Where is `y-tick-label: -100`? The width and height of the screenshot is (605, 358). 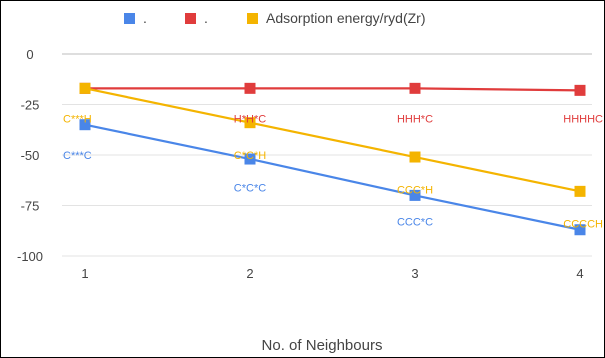
y-tick-label: -100 is located at coordinates (30, 256).